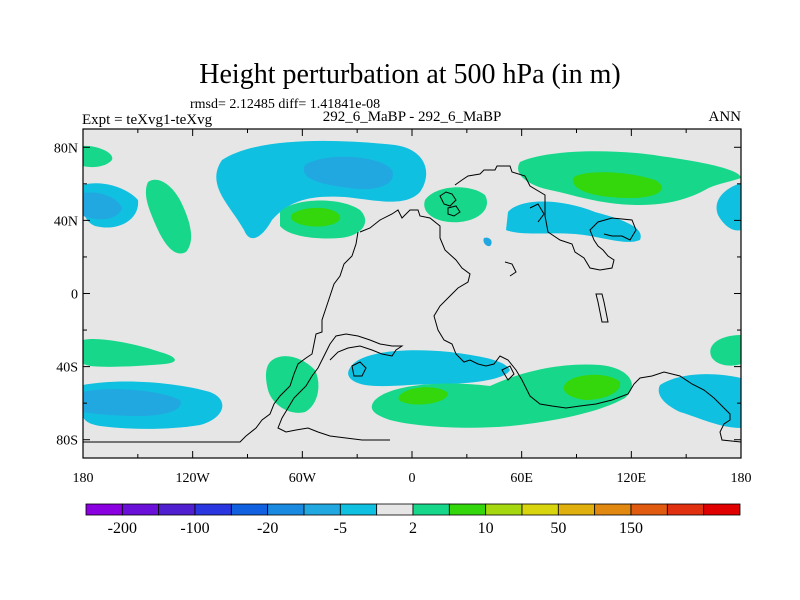 This screenshot has height=600, width=800. I want to click on left-label: Expt = teXvg1-teXvg, so click(147, 120).